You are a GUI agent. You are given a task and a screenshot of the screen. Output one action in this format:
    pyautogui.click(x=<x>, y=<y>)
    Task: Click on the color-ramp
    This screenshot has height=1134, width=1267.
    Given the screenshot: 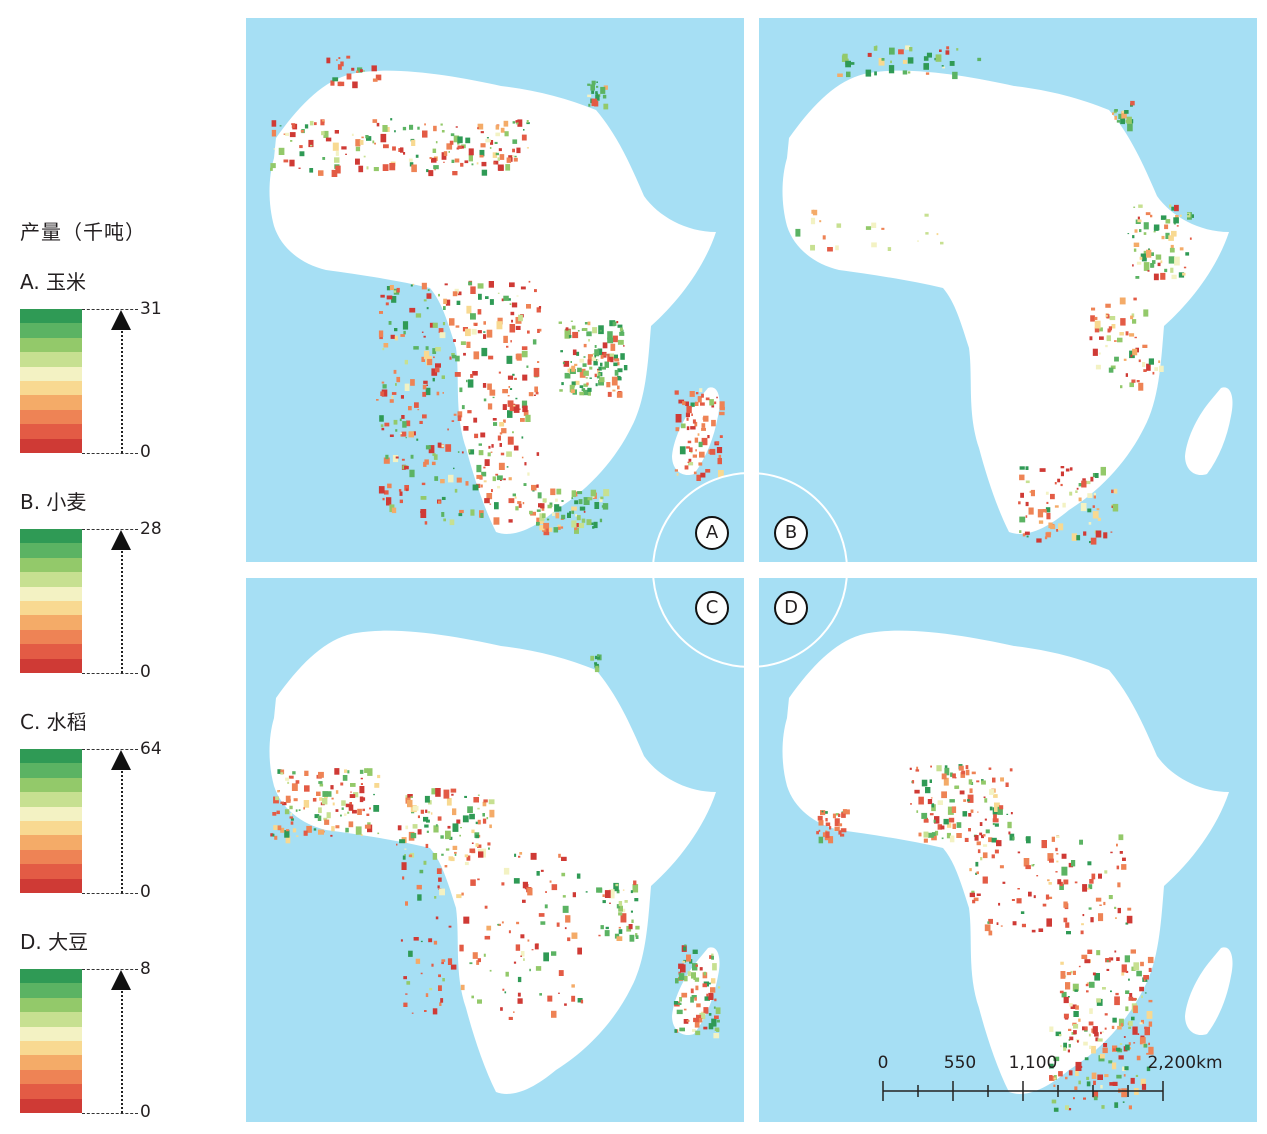 What is the action you would take?
    pyautogui.click(x=51, y=821)
    